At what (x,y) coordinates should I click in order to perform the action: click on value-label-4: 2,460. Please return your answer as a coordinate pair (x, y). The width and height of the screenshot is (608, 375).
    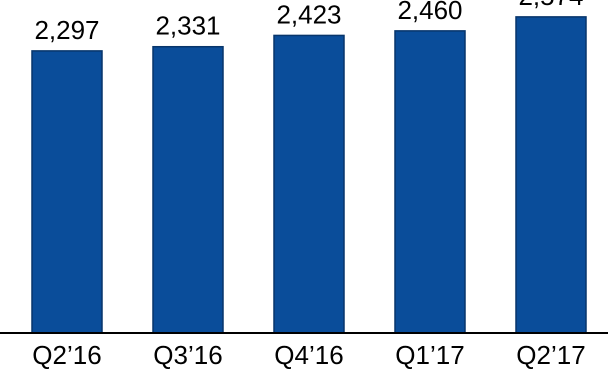
    Looking at the image, I should click on (429, 12).